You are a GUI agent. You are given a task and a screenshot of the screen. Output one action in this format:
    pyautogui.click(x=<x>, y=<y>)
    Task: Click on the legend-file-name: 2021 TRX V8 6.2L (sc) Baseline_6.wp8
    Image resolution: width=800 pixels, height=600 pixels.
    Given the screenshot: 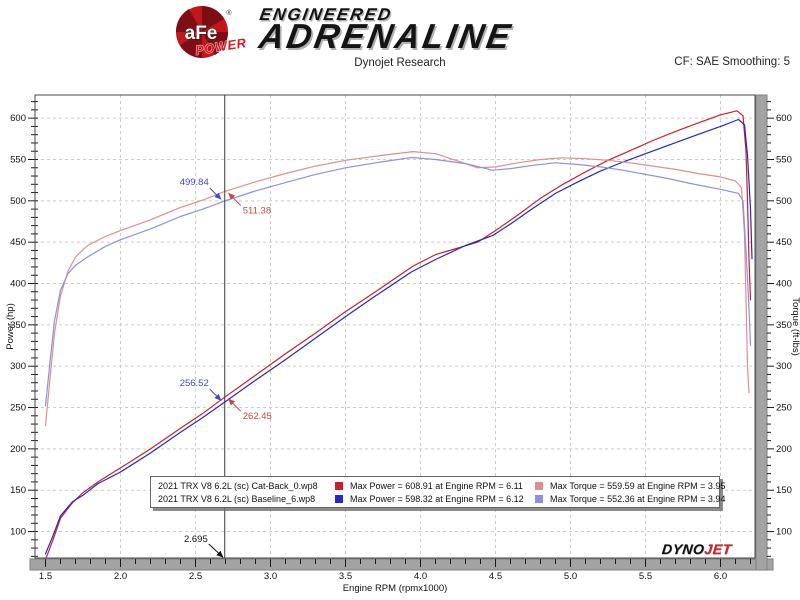 What is the action you would take?
    pyautogui.click(x=237, y=498)
    